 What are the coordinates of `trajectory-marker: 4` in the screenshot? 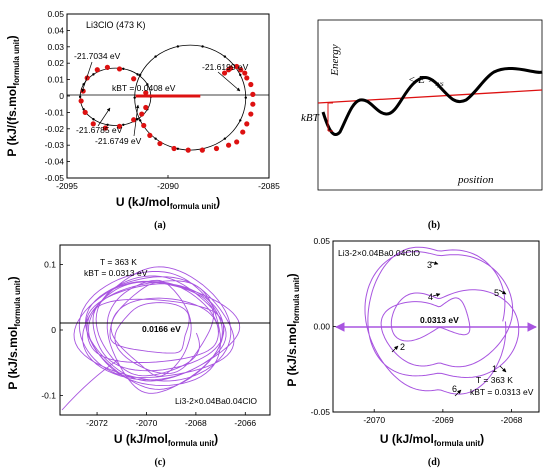 It's located at (430, 297).